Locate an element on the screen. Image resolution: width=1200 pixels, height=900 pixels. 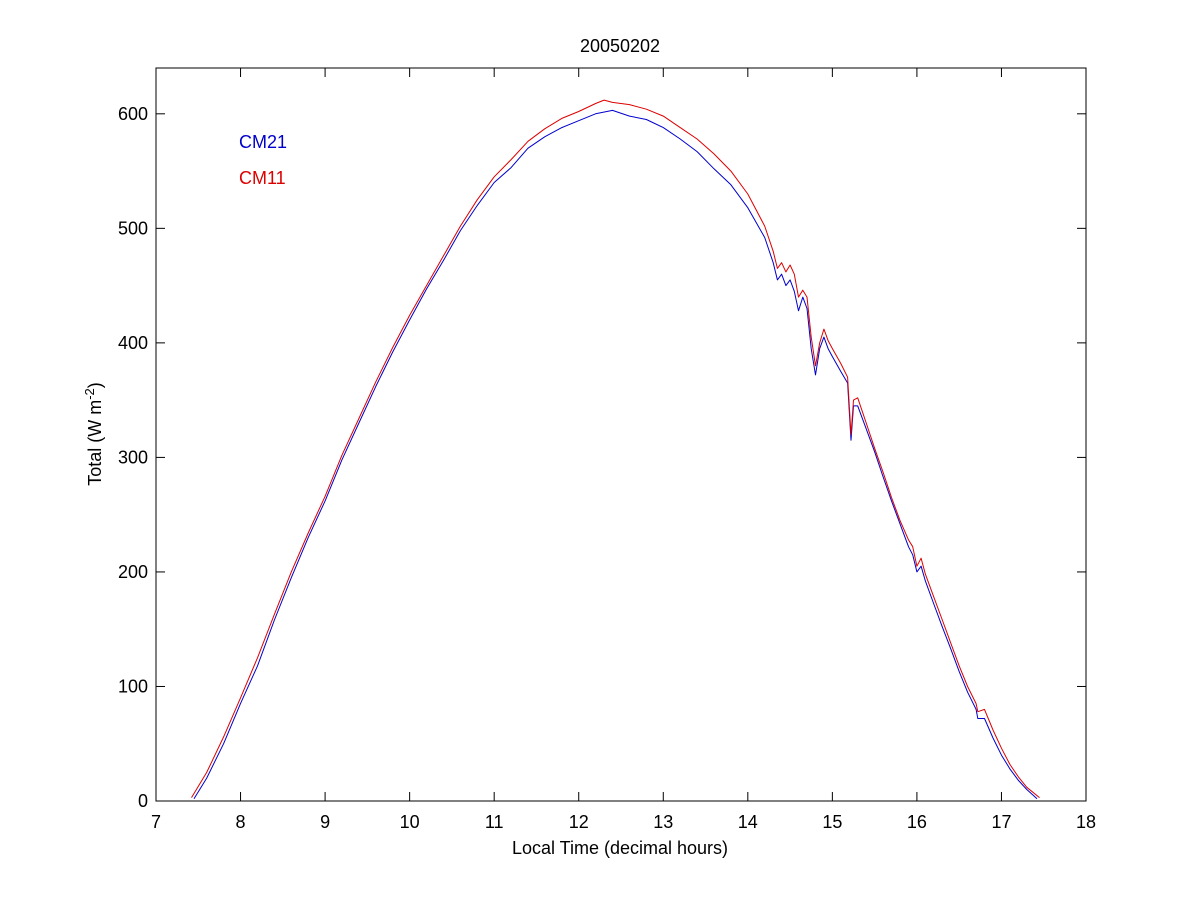
x-tick-label: 9 is located at coordinates (325, 822).